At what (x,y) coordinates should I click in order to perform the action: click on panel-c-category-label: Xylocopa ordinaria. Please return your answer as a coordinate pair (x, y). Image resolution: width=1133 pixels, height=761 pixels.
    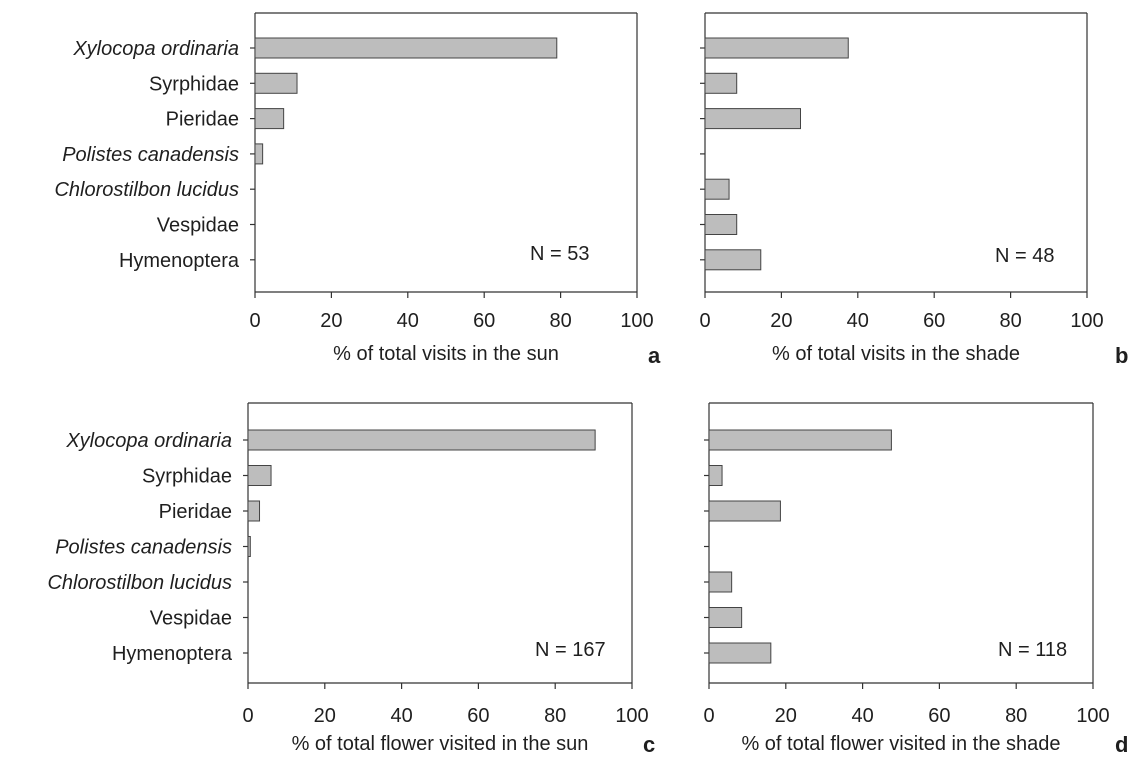
    Looking at the image, I should click on (148, 441).